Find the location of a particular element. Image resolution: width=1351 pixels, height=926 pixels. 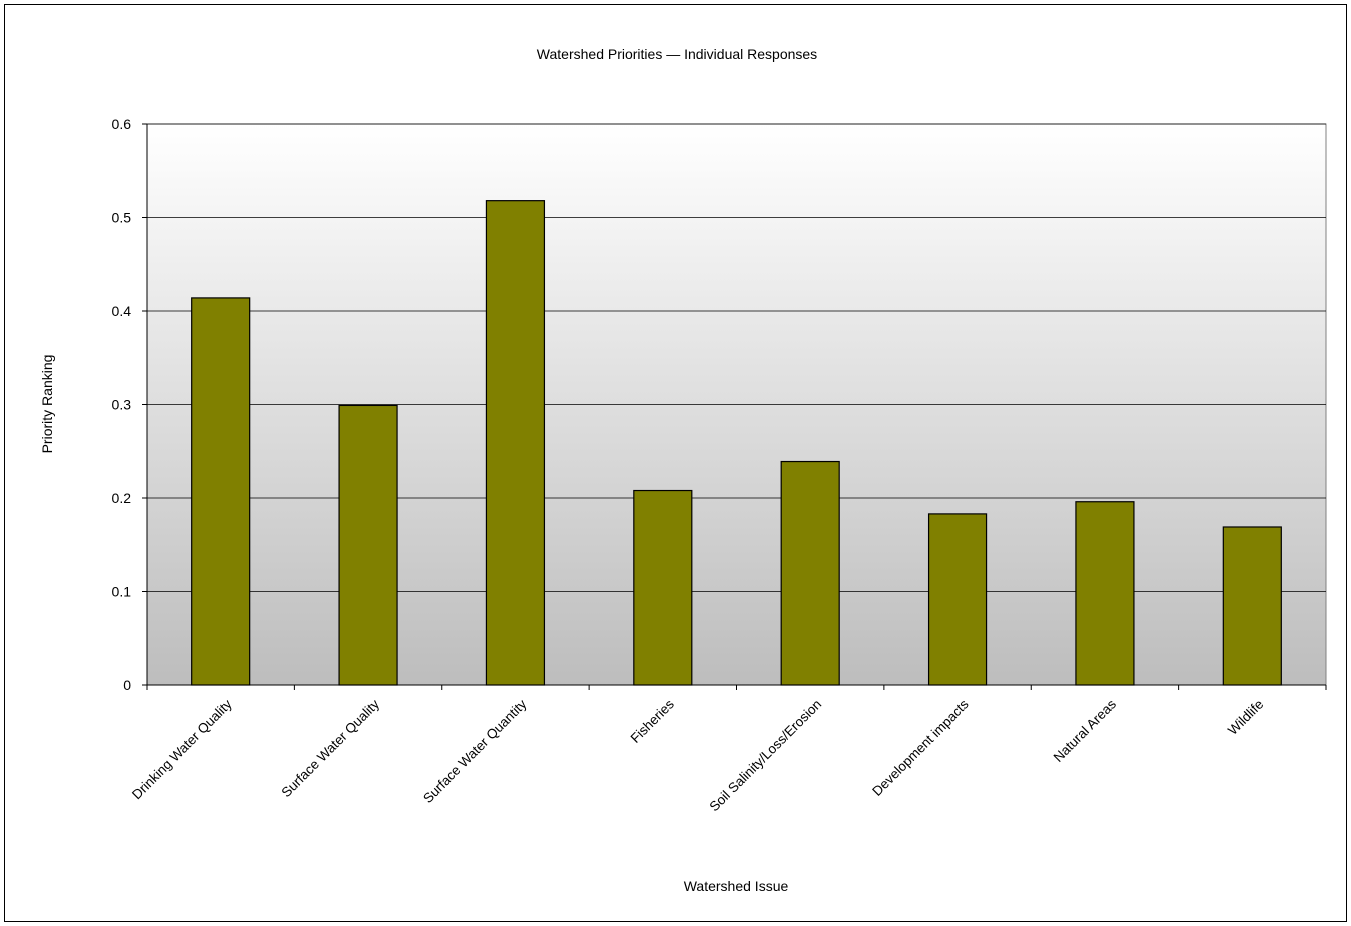

x-axis-label: Watershed Issue is located at coordinates (736, 886).